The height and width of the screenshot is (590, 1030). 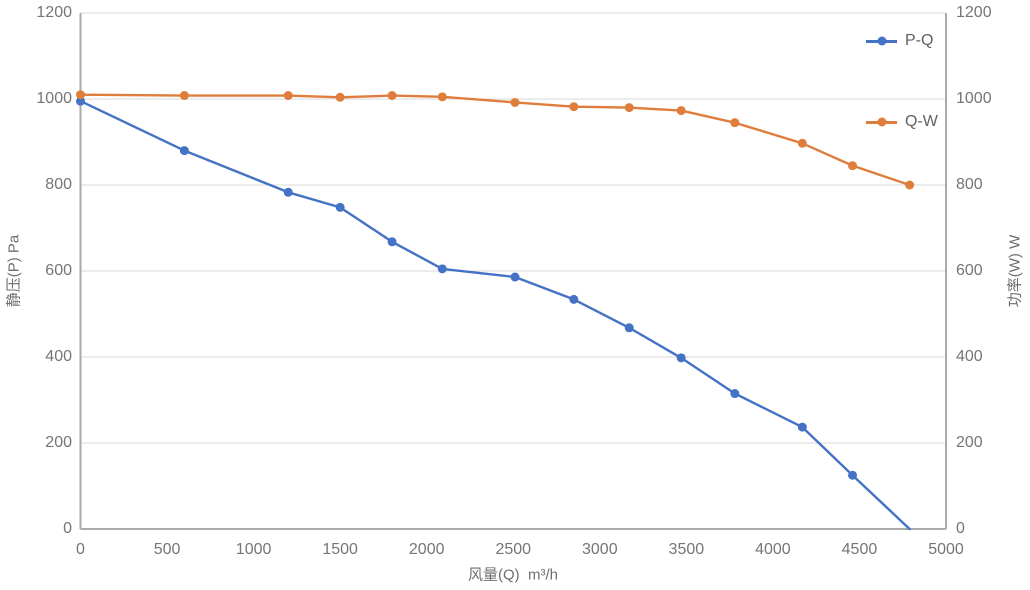 I want to click on y-tick-right: 200, so click(x=969, y=442).